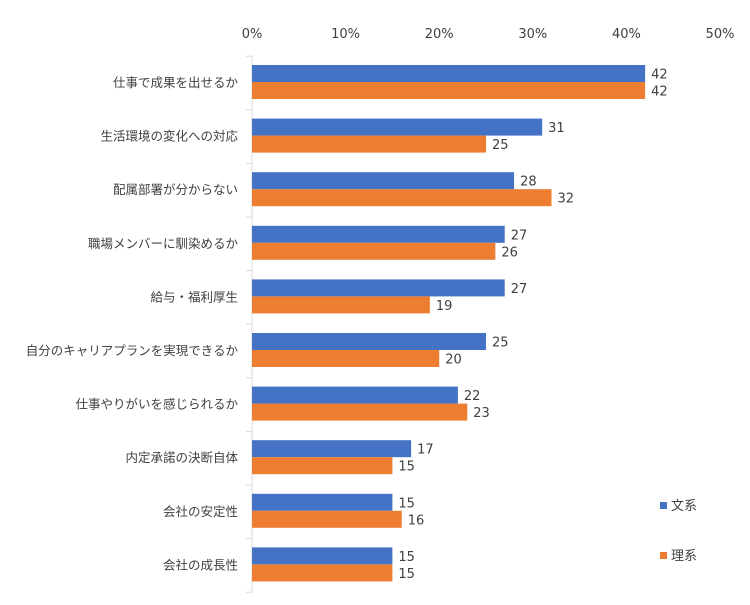 This screenshot has width=750, height=605. What do you see at coordinates (472, 396) in the screenshot?
I see `data-label: 22` at bounding box center [472, 396].